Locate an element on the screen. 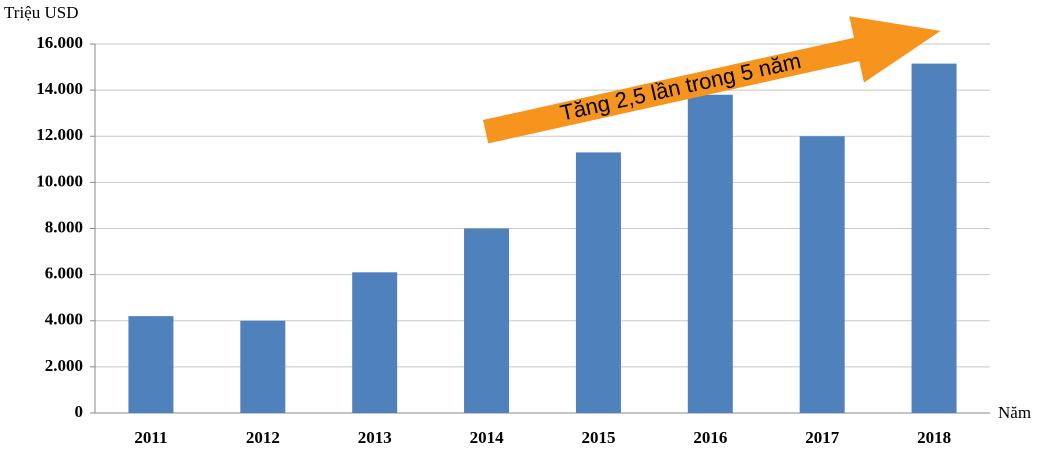  y-tick-label: 10.000 is located at coordinates (59, 180).